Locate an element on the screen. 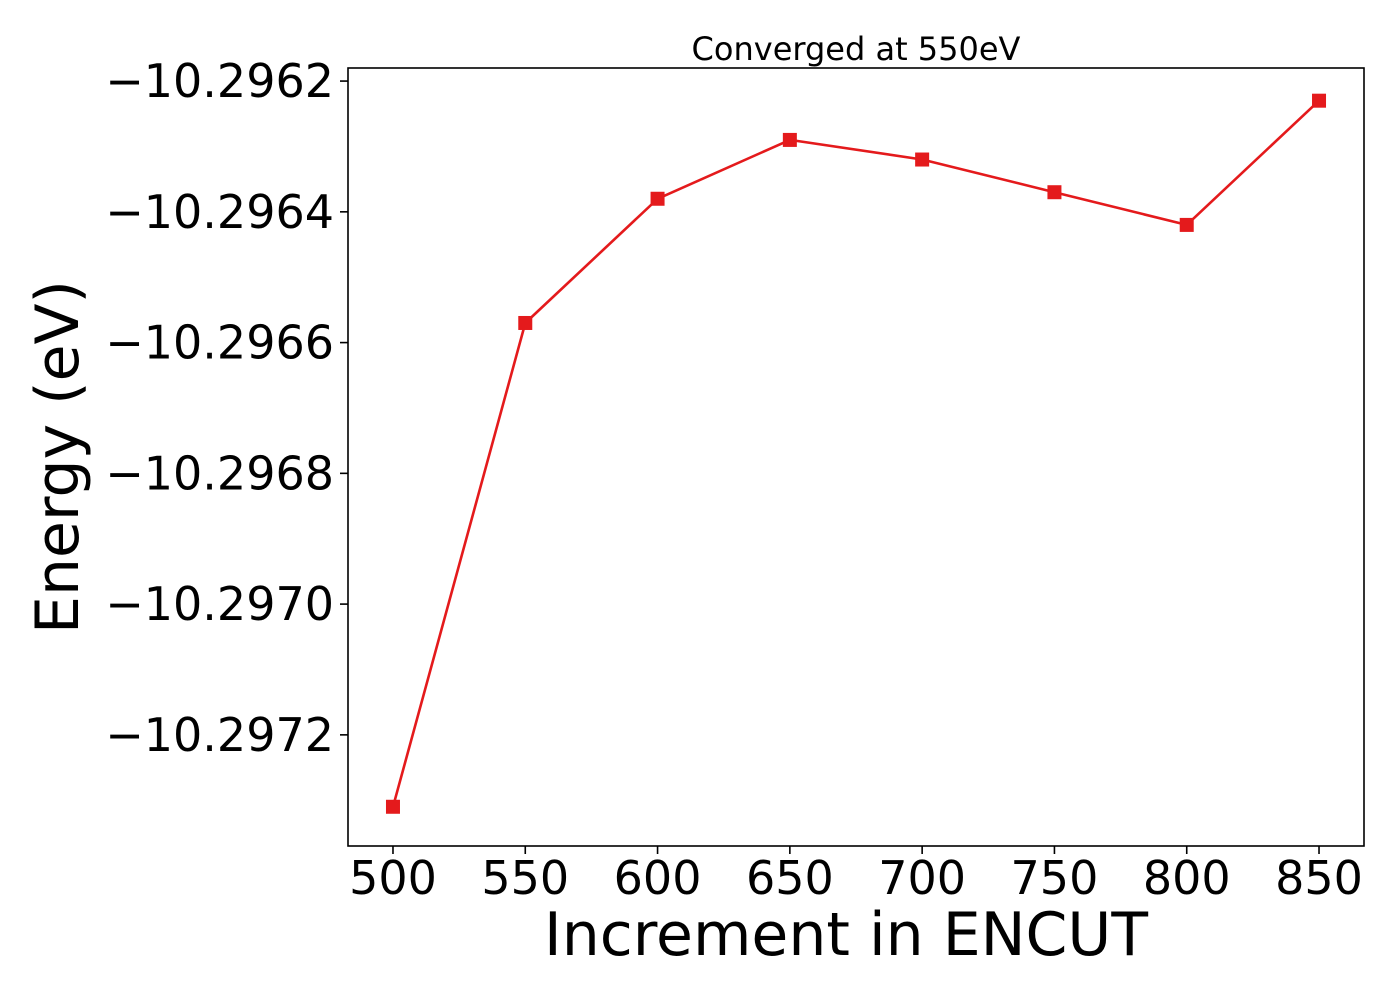 Image resolution: width=1400 pixels, height=1000 pixels. x-axis: 500 550 600 650 700 750 800 850 is located at coordinates (856, 875).